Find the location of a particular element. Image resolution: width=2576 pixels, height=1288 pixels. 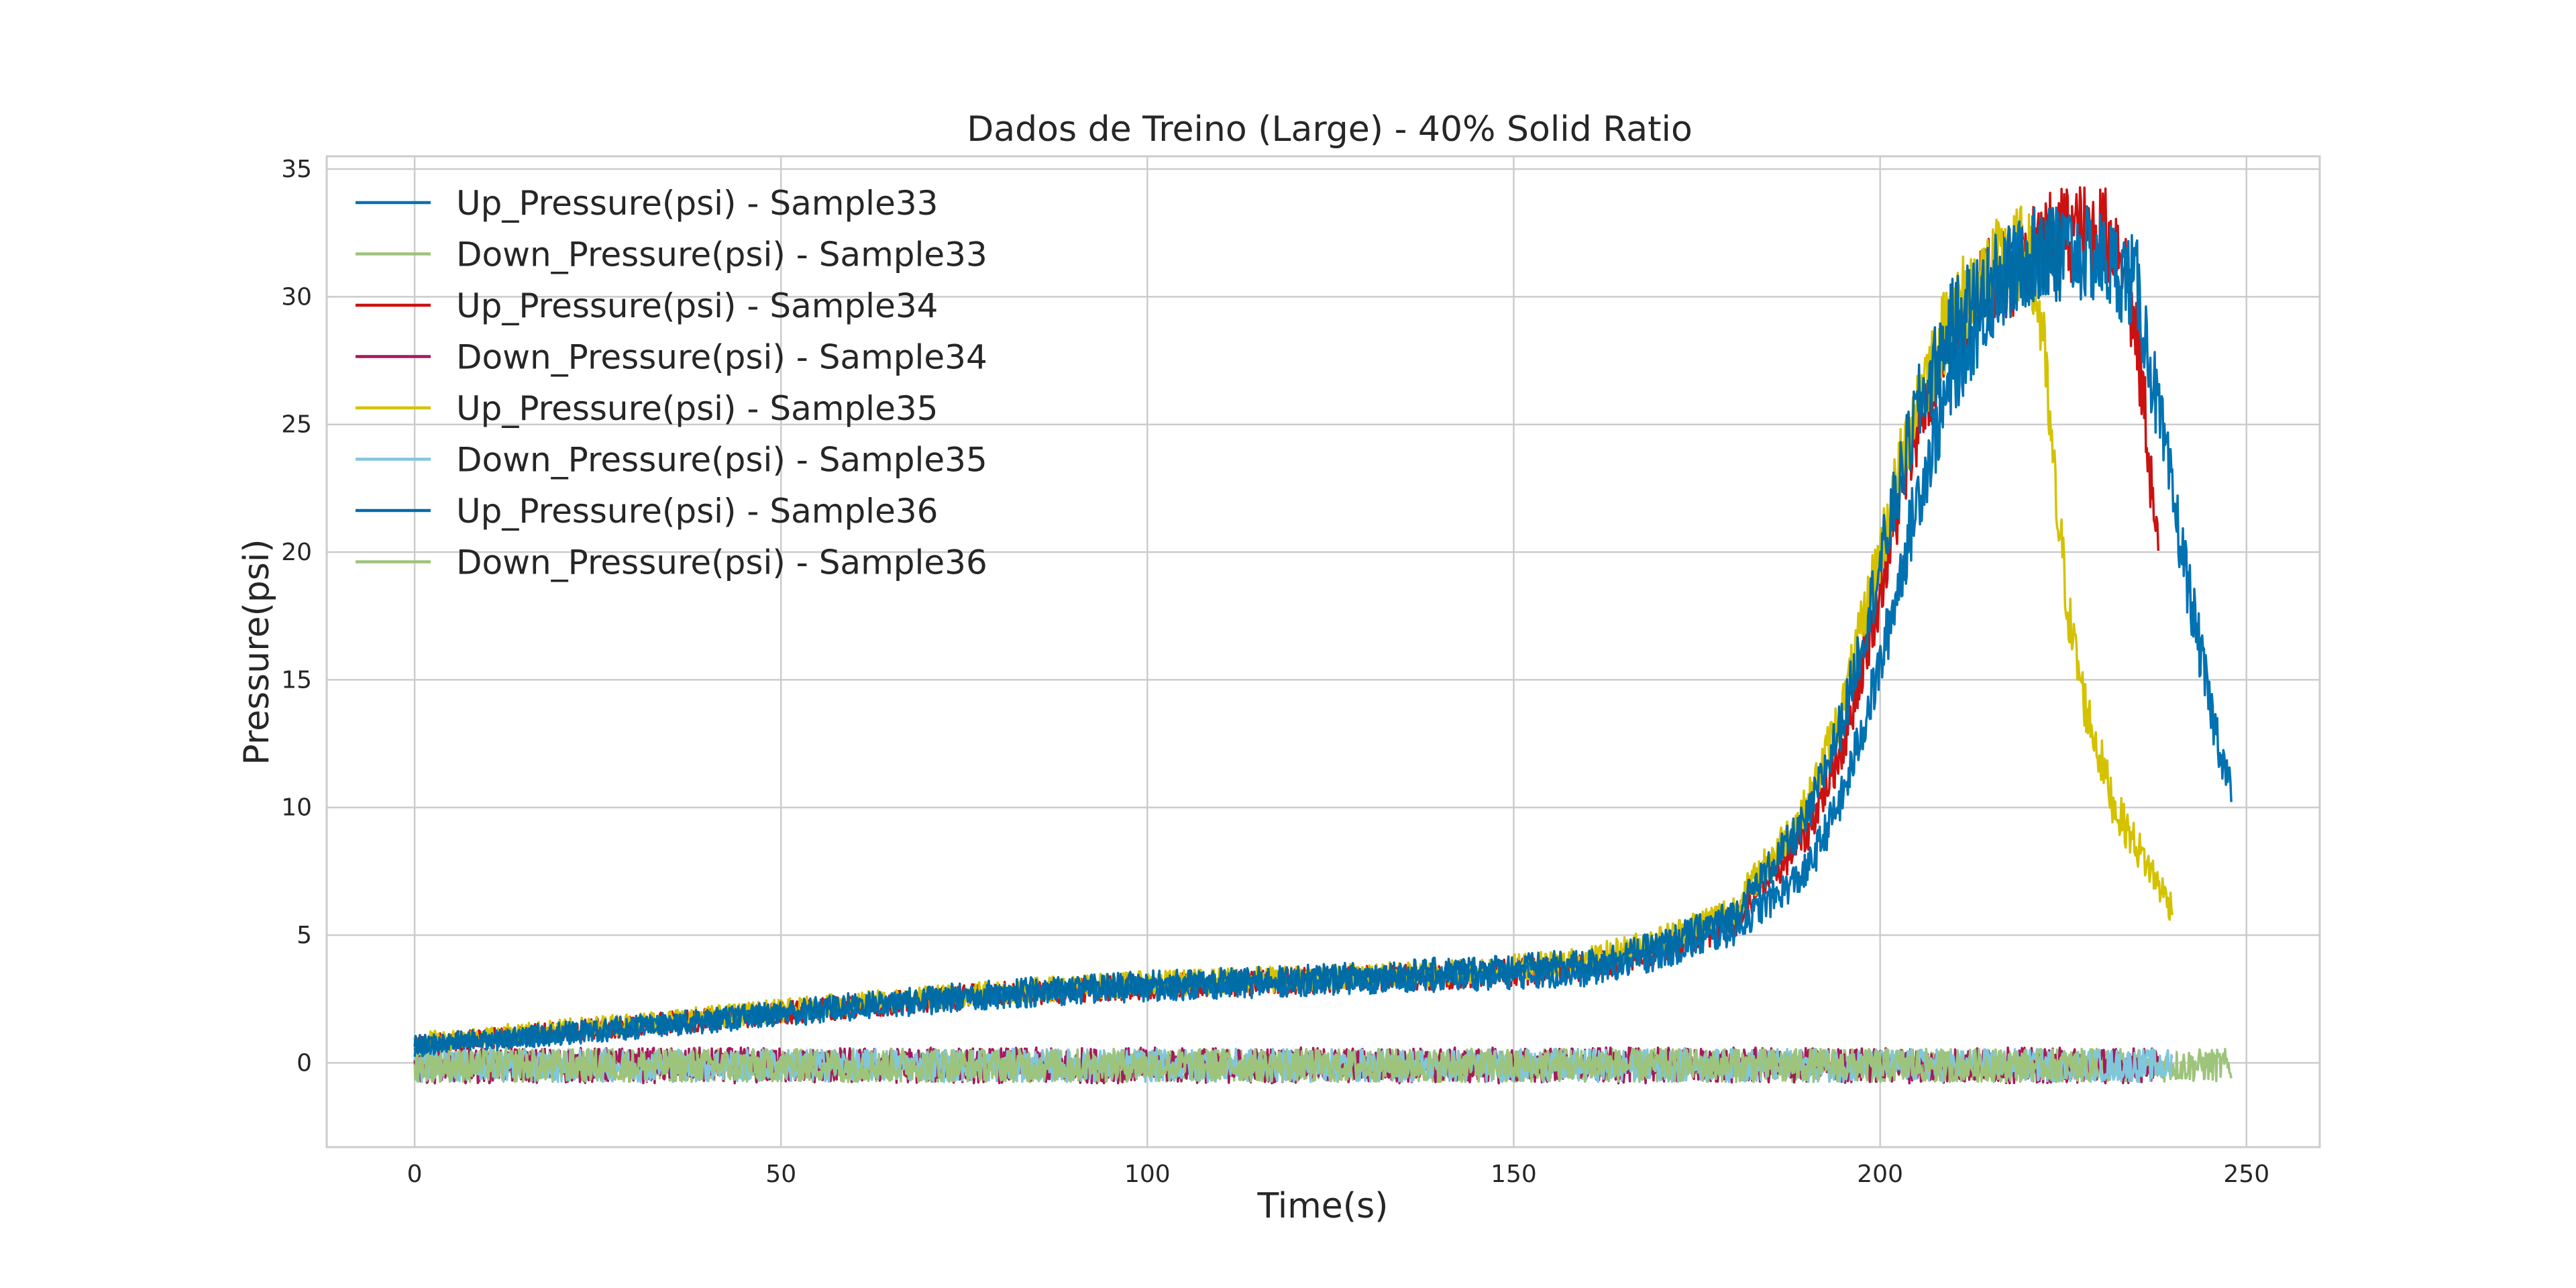

y-tick-label: 25 is located at coordinates (296, 425).